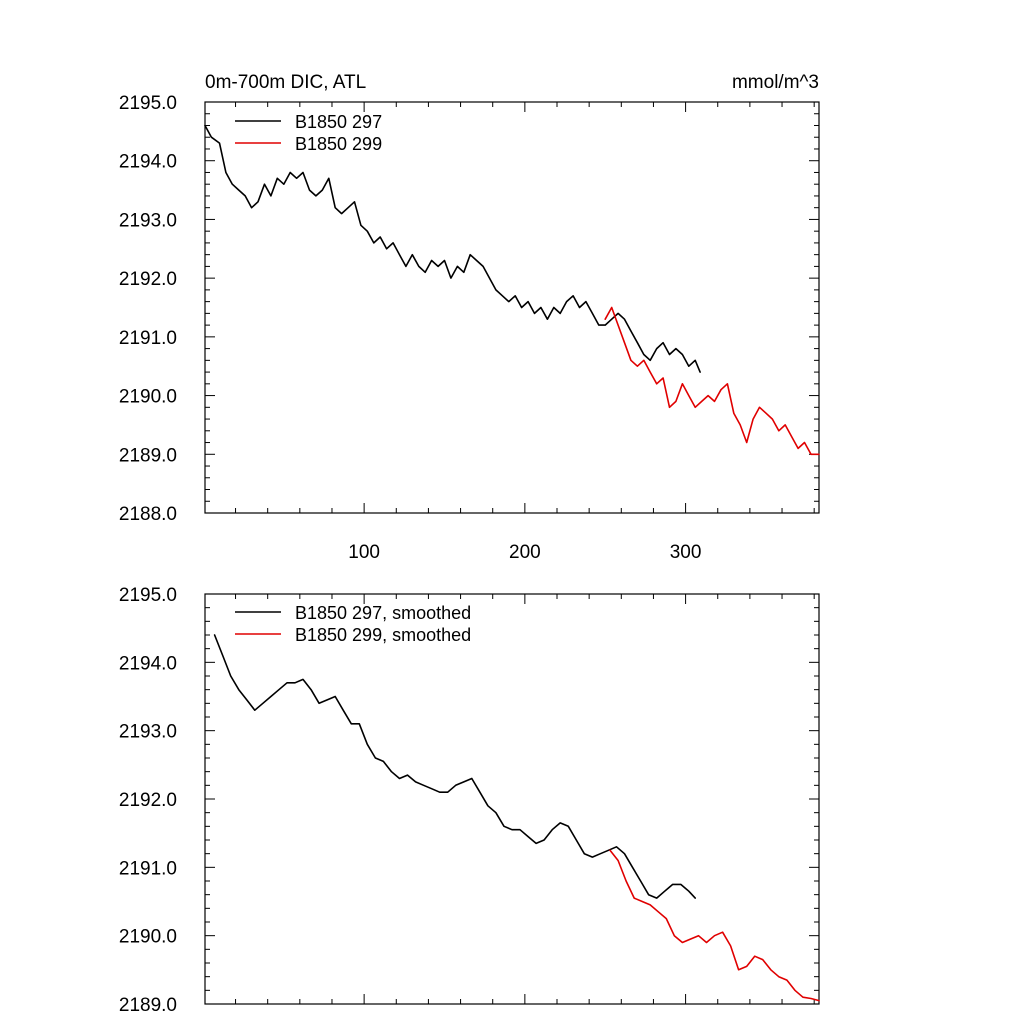  What do you see at coordinates (148, 279) in the screenshot?
I see `top-y-tick-label: 2192.0` at bounding box center [148, 279].